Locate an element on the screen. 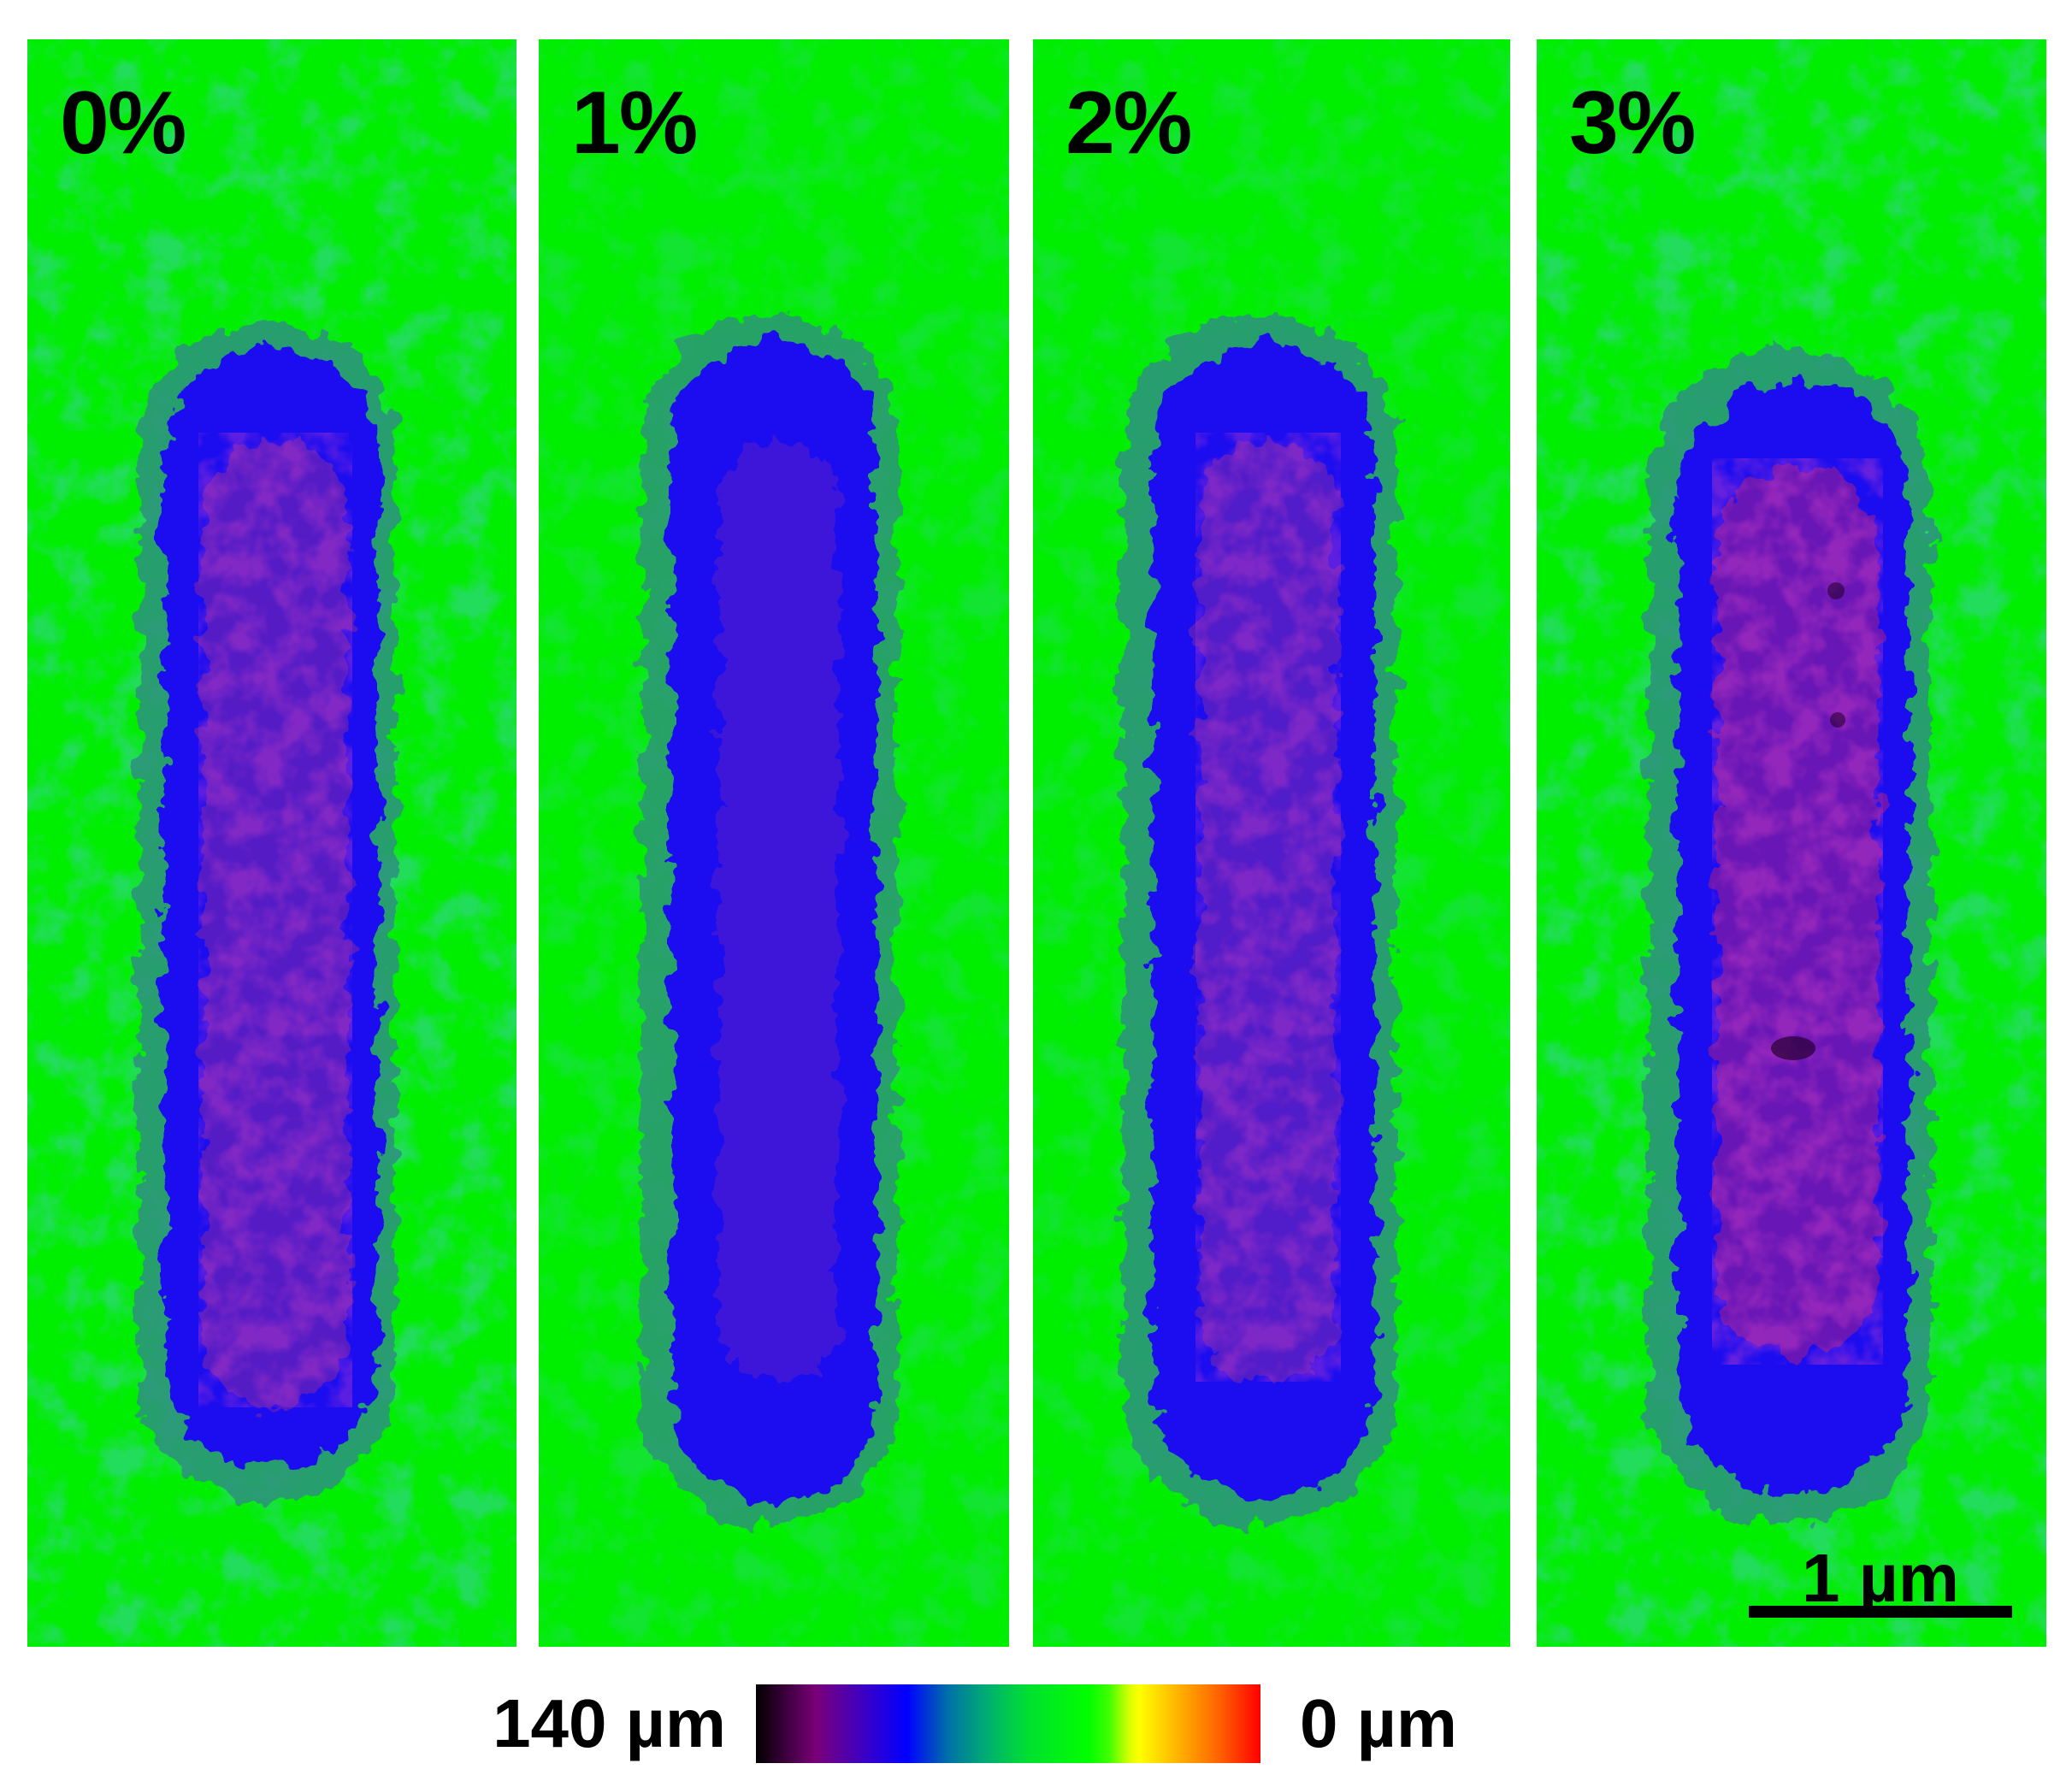 This screenshot has height=1787, width=2072. scale-bar: 1 µm is located at coordinates (1880, 1581).